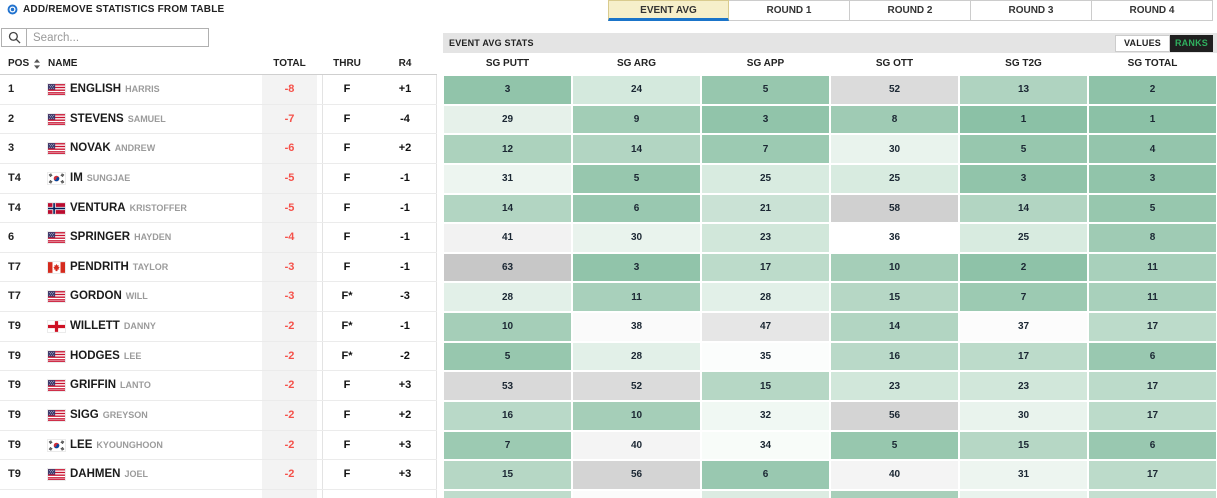  I want to click on table-row: T9 HODGES LEE -2 F* -2 5 28 35 16 17 6, so click(608, 356).